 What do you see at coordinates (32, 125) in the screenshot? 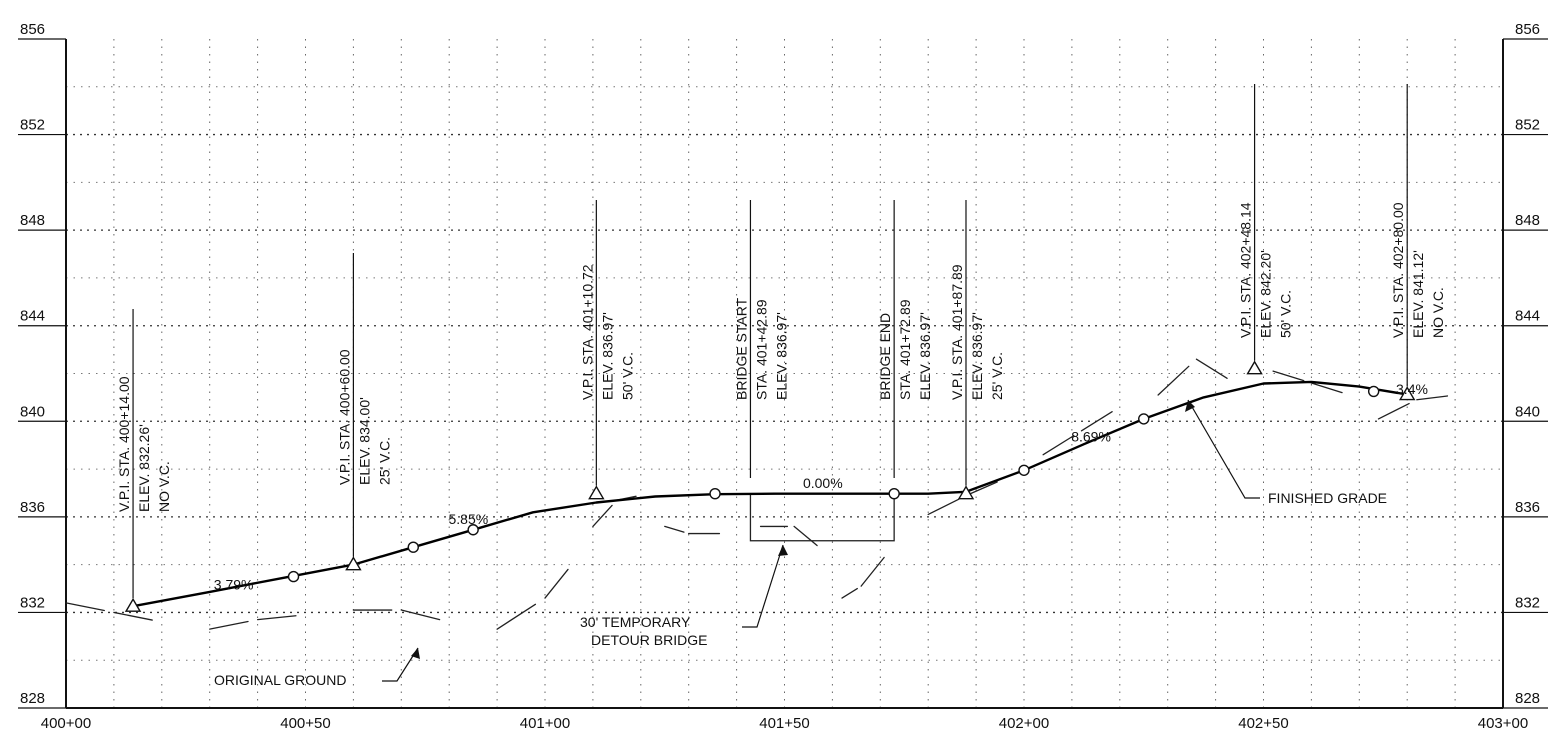
I see `y-tick-label-left: 852` at bounding box center [32, 125].